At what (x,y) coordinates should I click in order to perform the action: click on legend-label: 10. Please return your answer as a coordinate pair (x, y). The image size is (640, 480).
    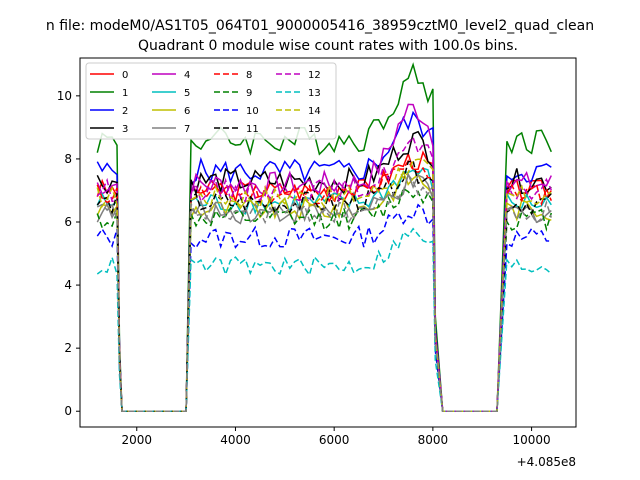
    Looking at the image, I should click on (252, 111).